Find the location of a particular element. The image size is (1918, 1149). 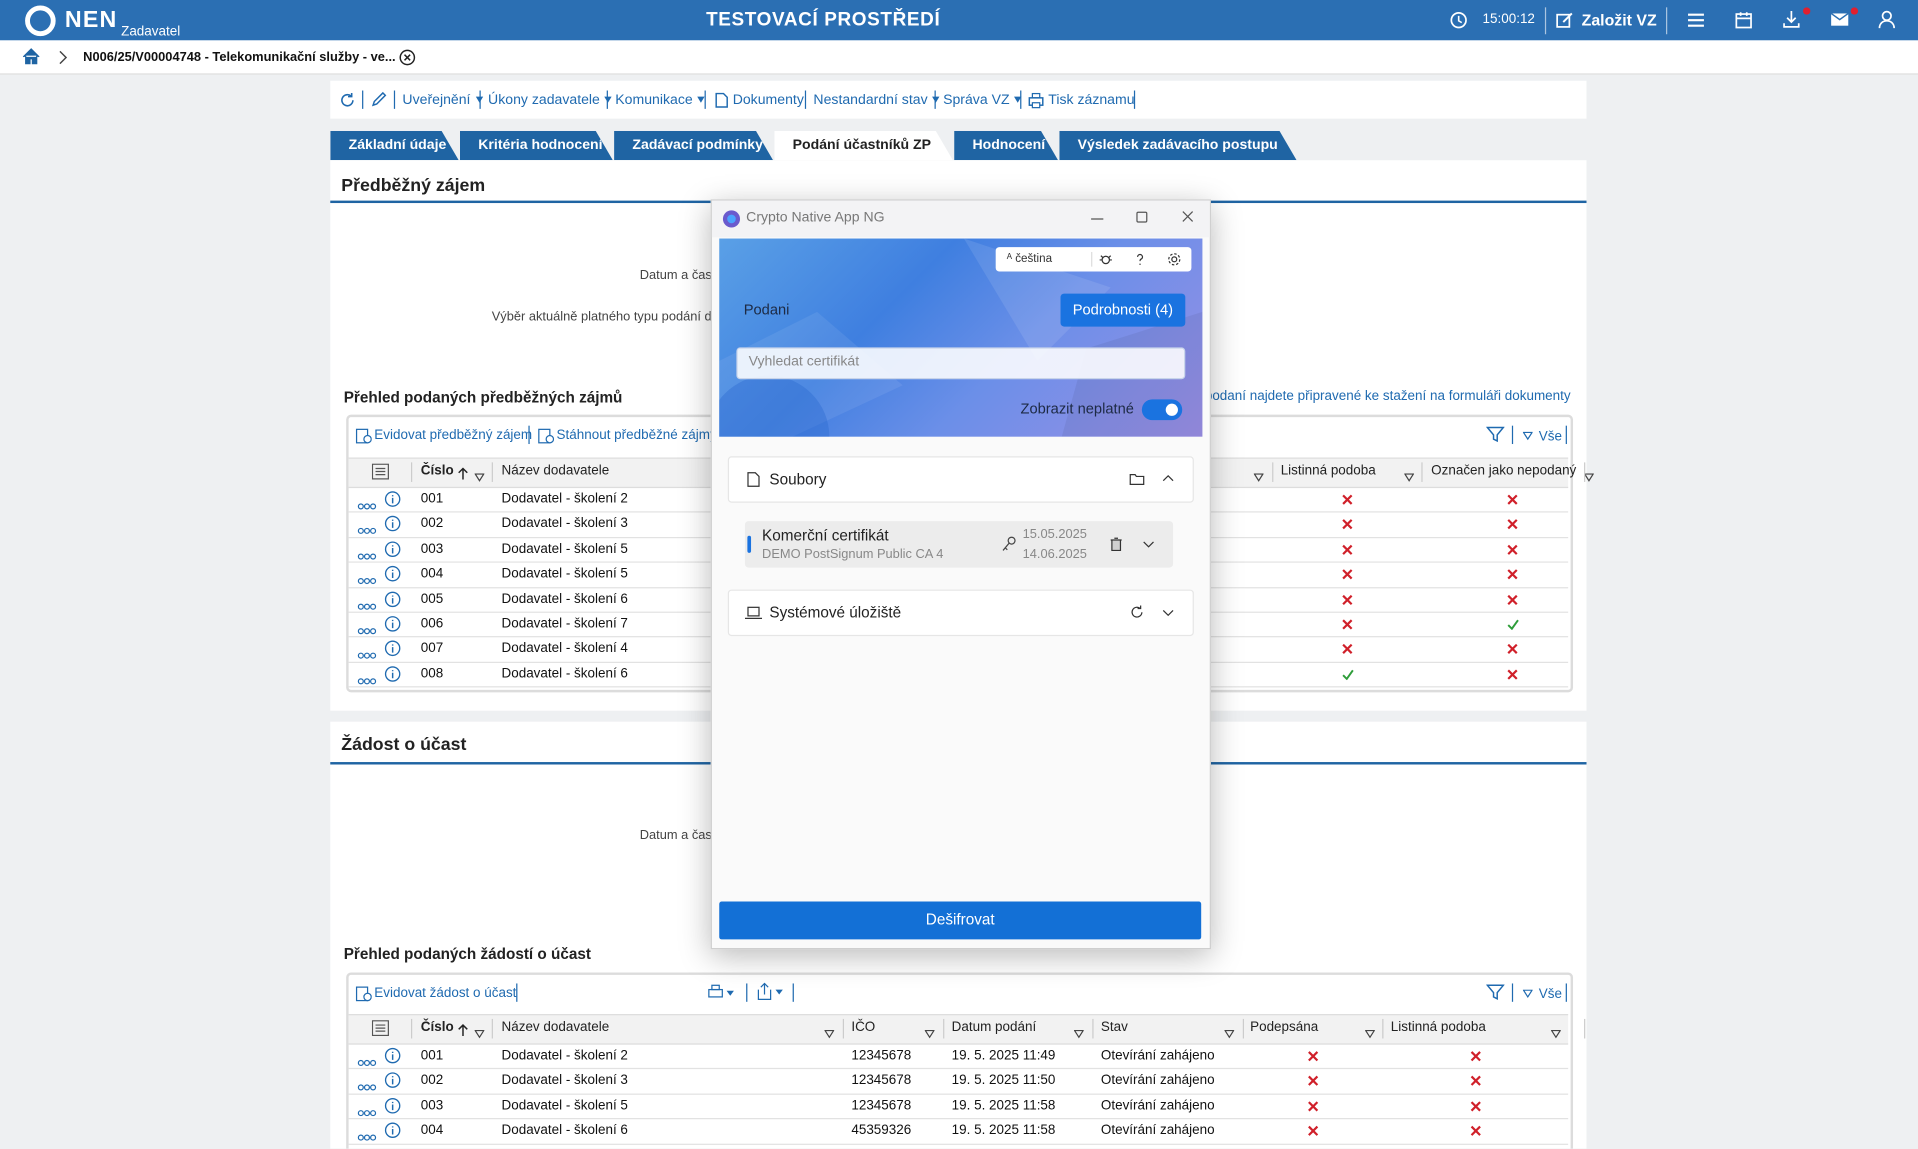

user-icon is located at coordinates (1887, 20).